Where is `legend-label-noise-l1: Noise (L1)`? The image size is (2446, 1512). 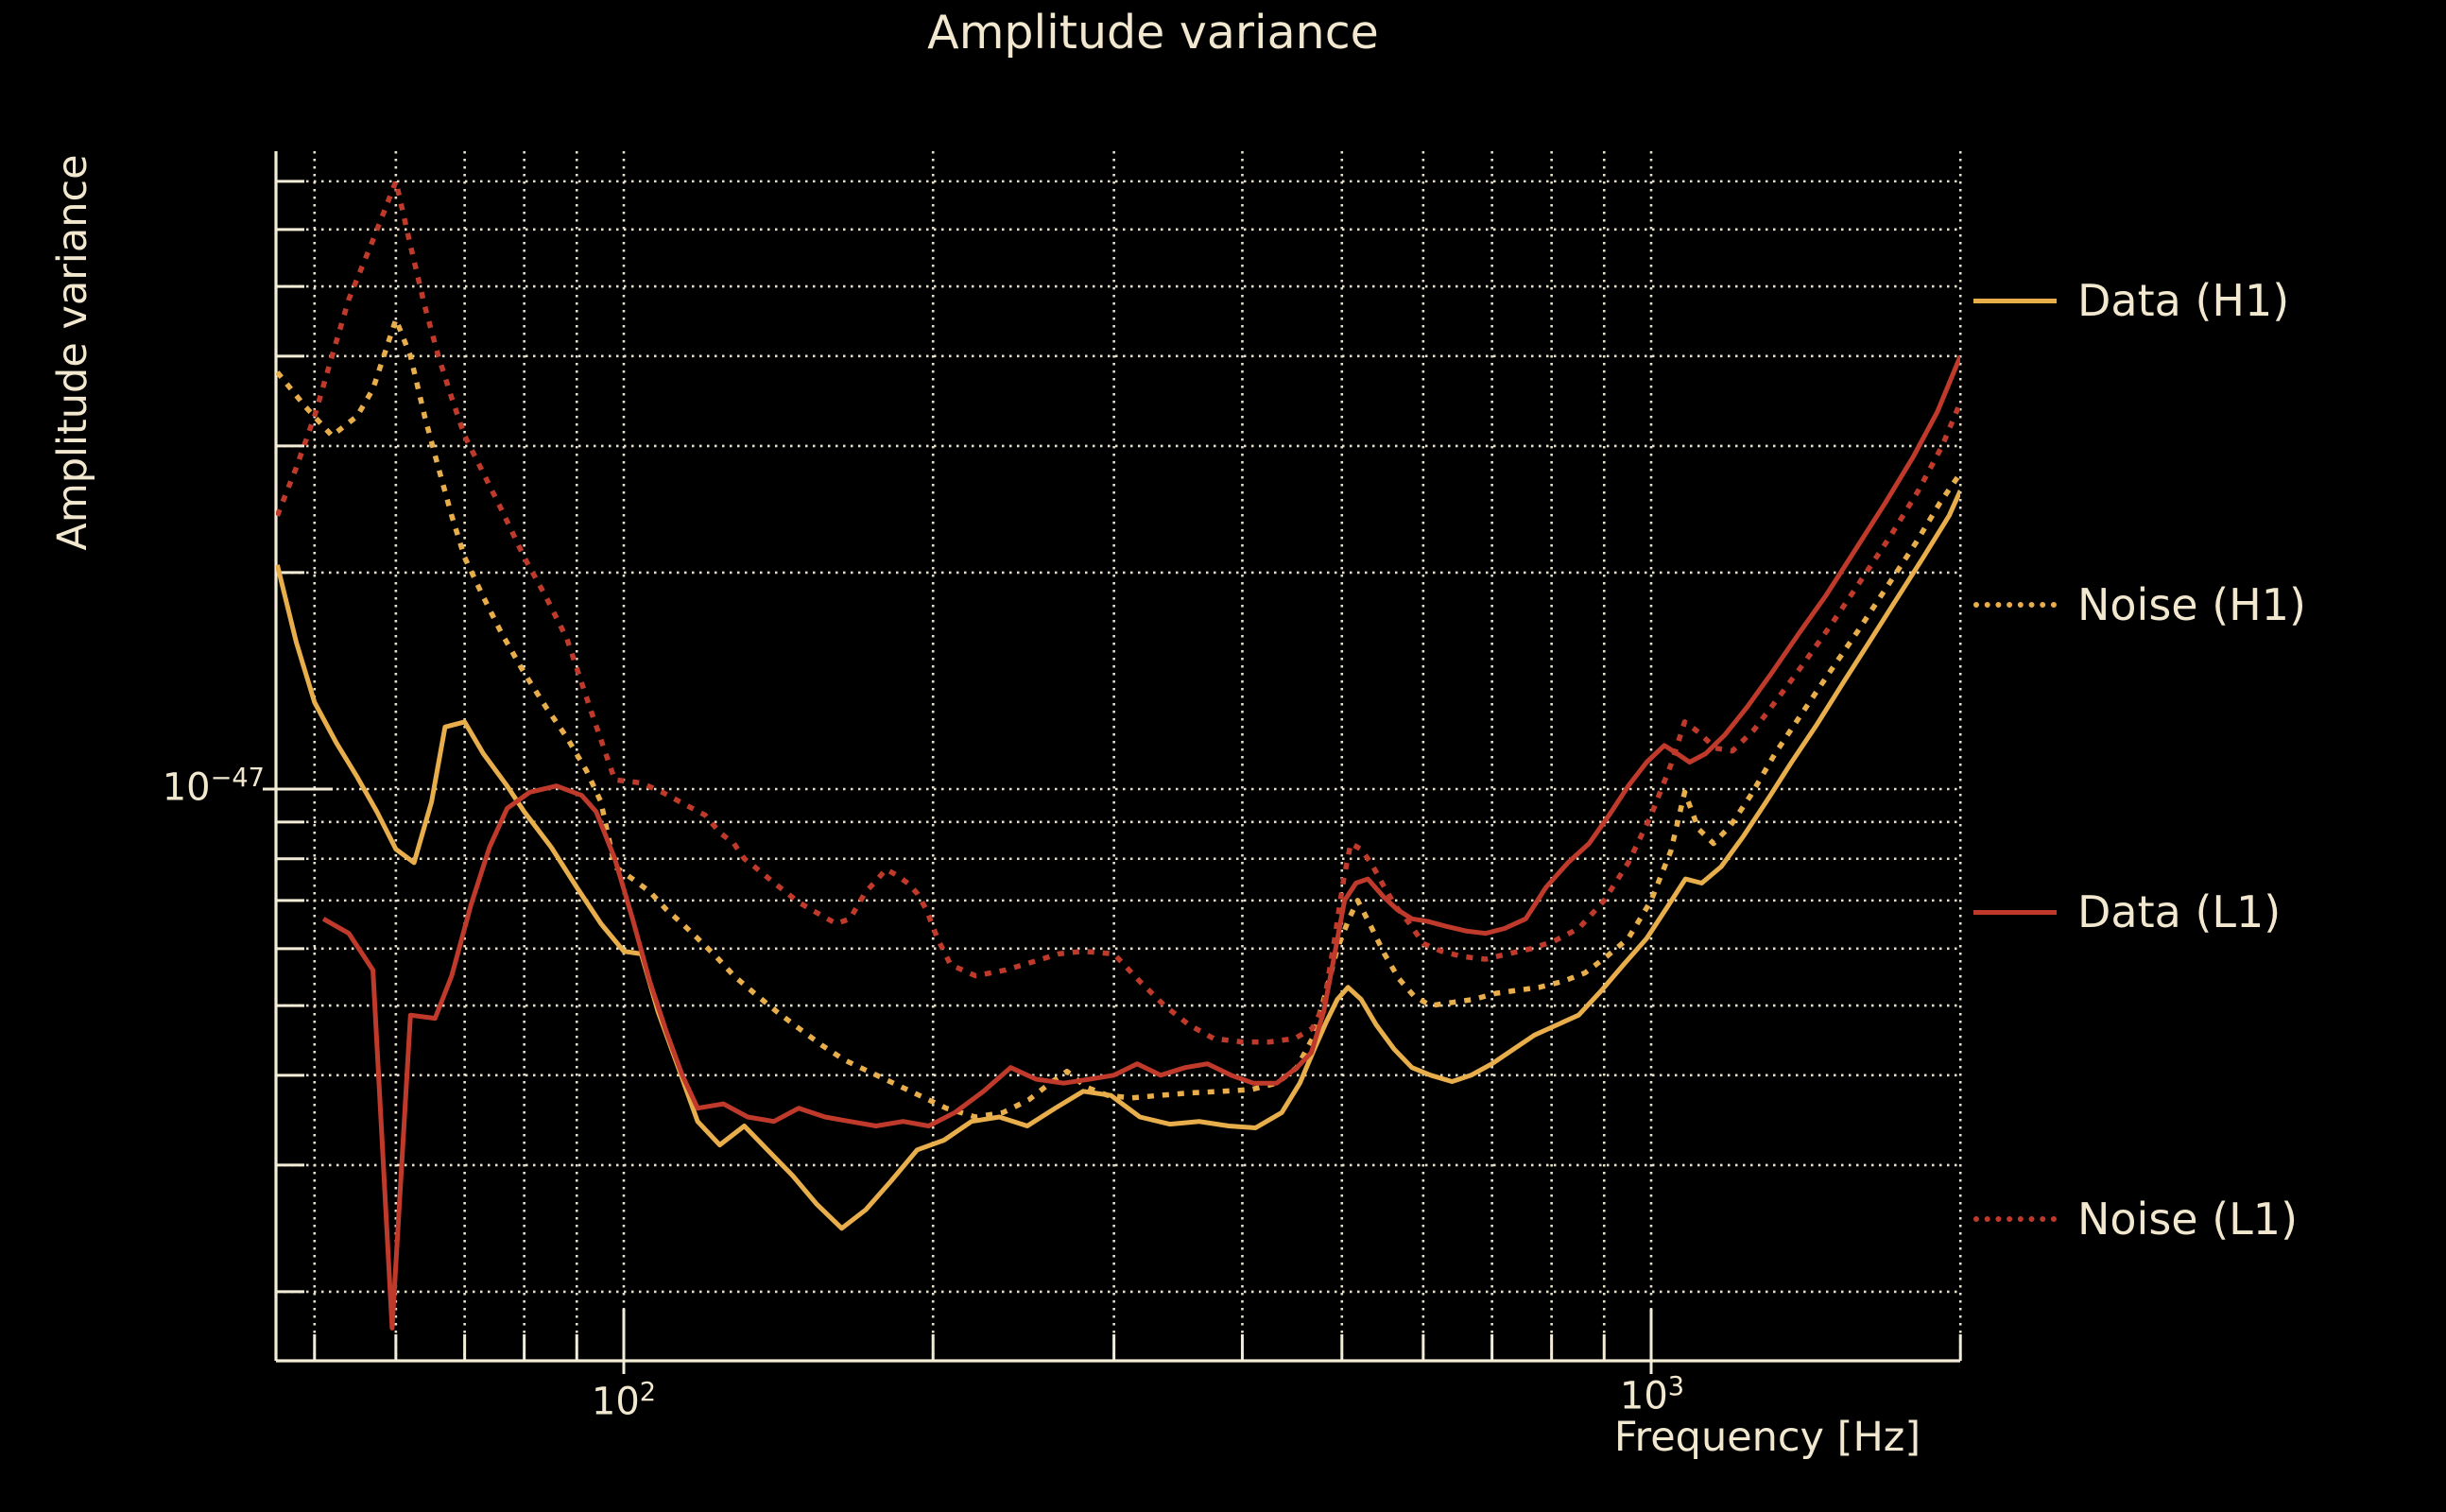 legend-label-noise-l1: Noise (L1) is located at coordinates (2188, 1219).